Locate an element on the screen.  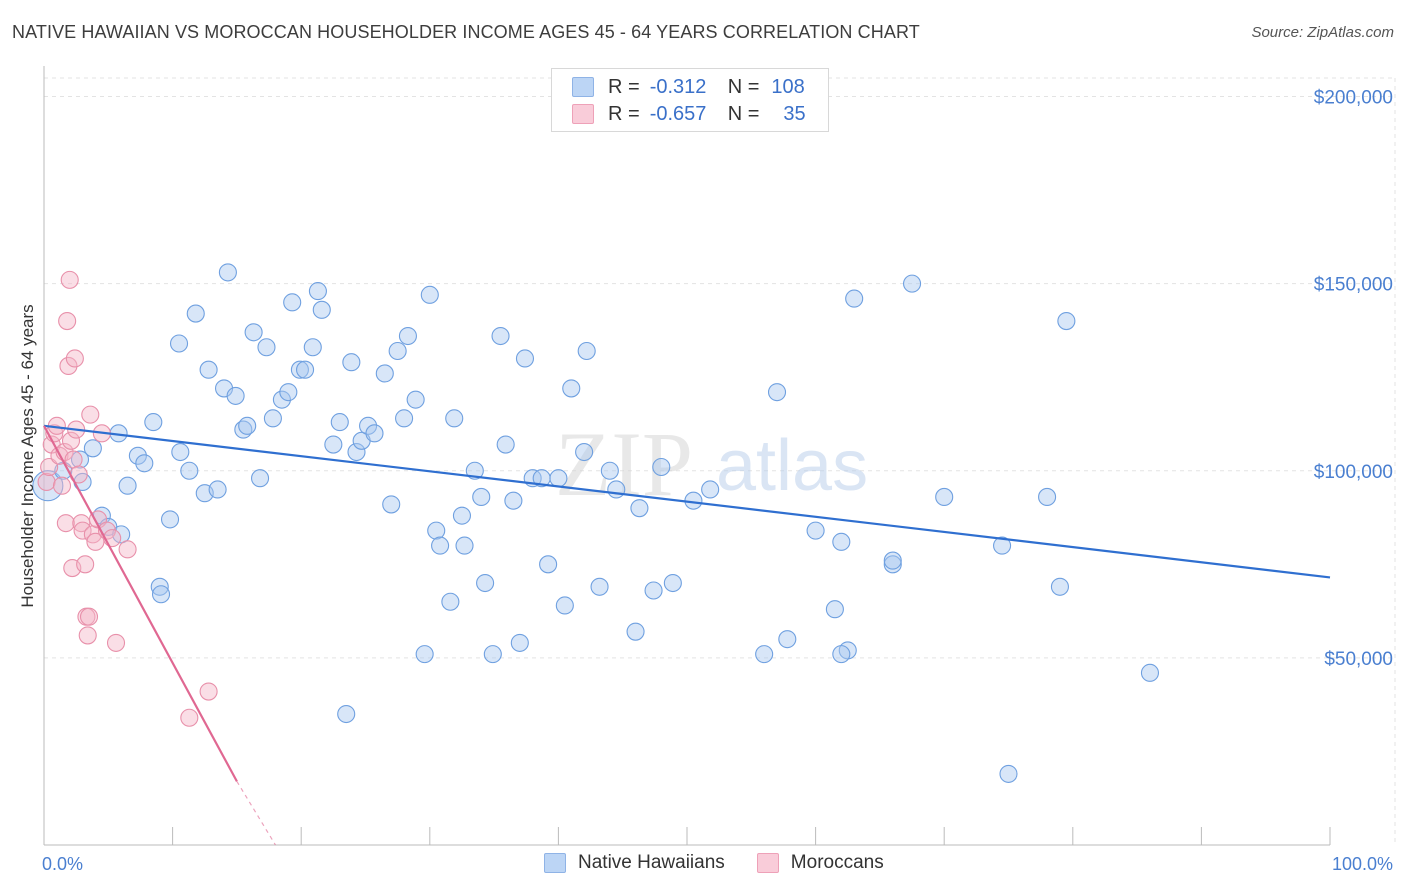
legend-row-native-hawaiians: R = -0.312 N = 108 is located at coordinates (688, 87).